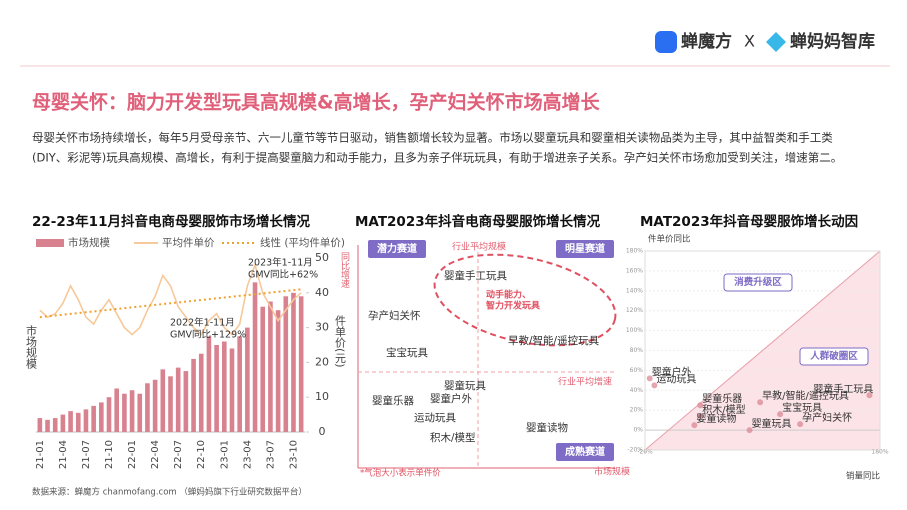 The height and width of the screenshot is (510, 907). I want to click on y2-tick-label: 50, so click(322, 257).